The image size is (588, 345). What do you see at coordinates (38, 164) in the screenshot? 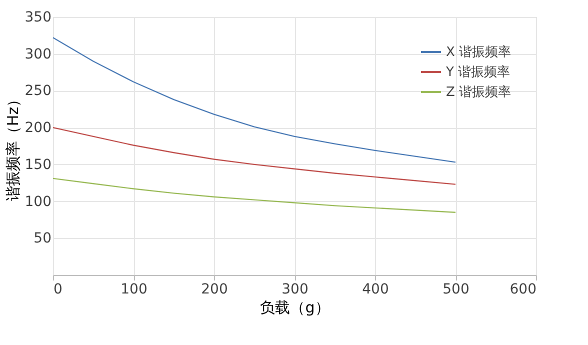
I see `y-tick-label: 150` at bounding box center [38, 164].